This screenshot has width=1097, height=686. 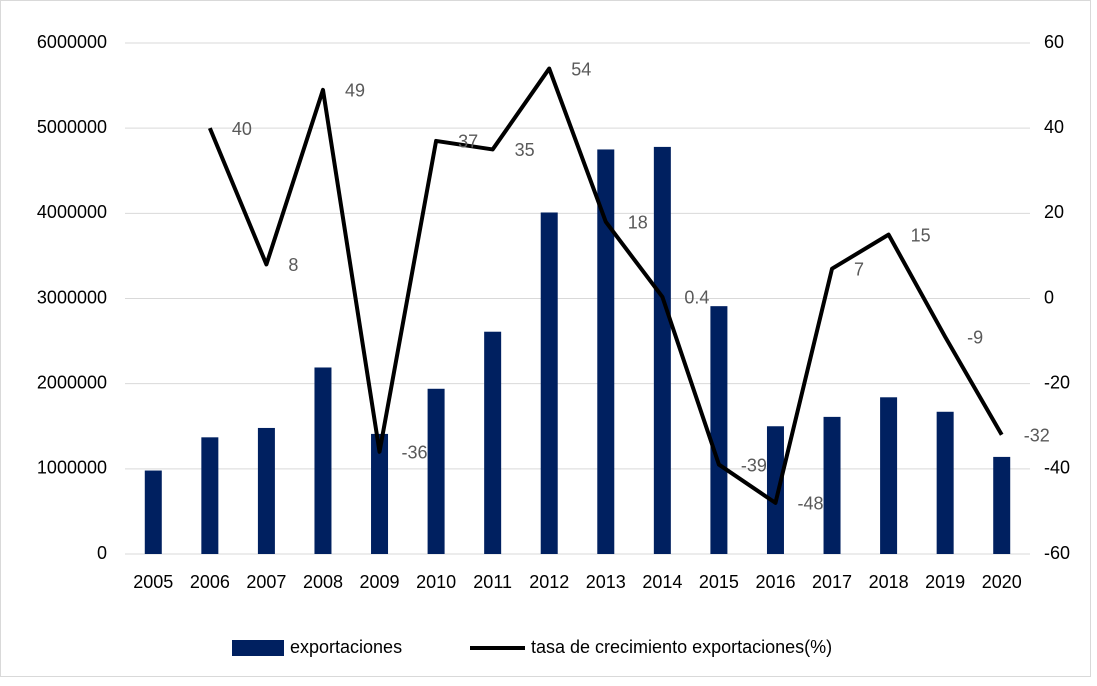 What do you see at coordinates (293, 265) in the screenshot?
I see `data-label: 8` at bounding box center [293, 265].